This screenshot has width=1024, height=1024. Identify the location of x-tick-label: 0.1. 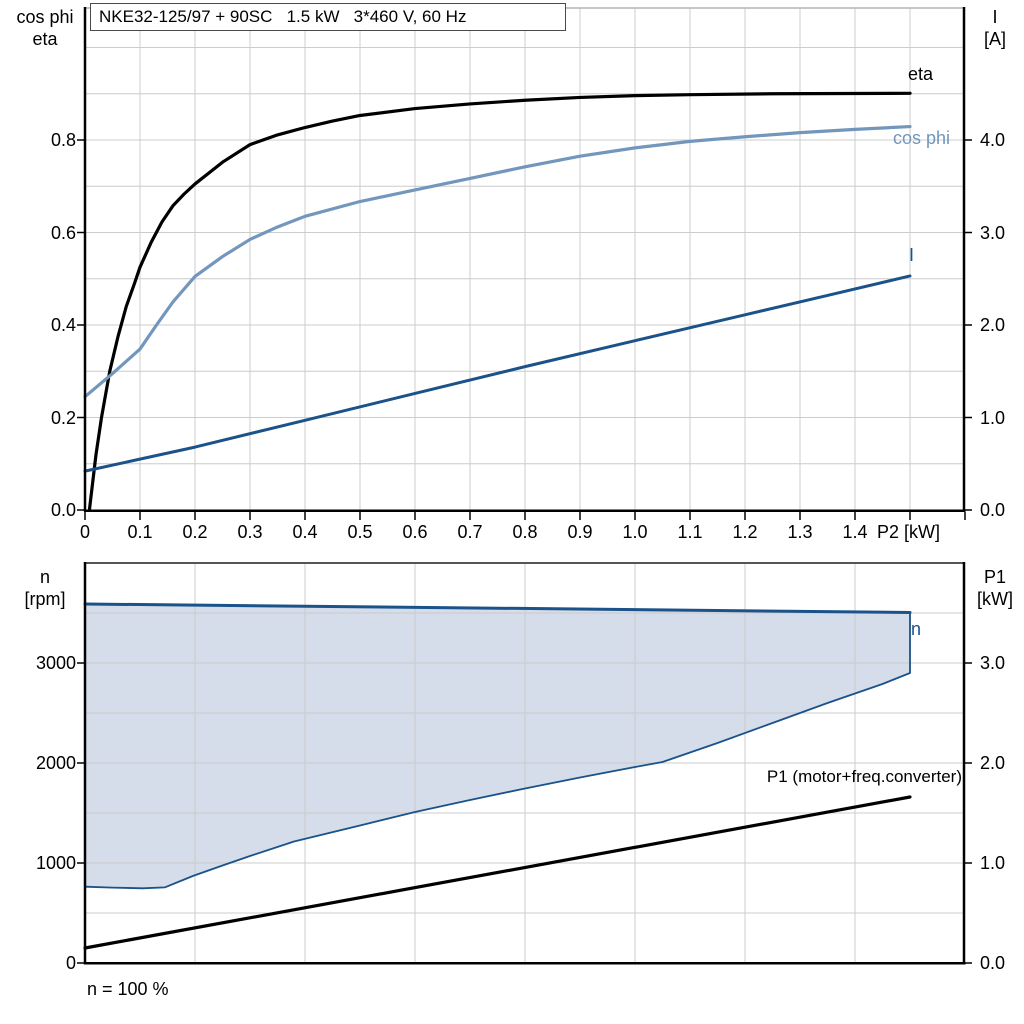
(140, 532).